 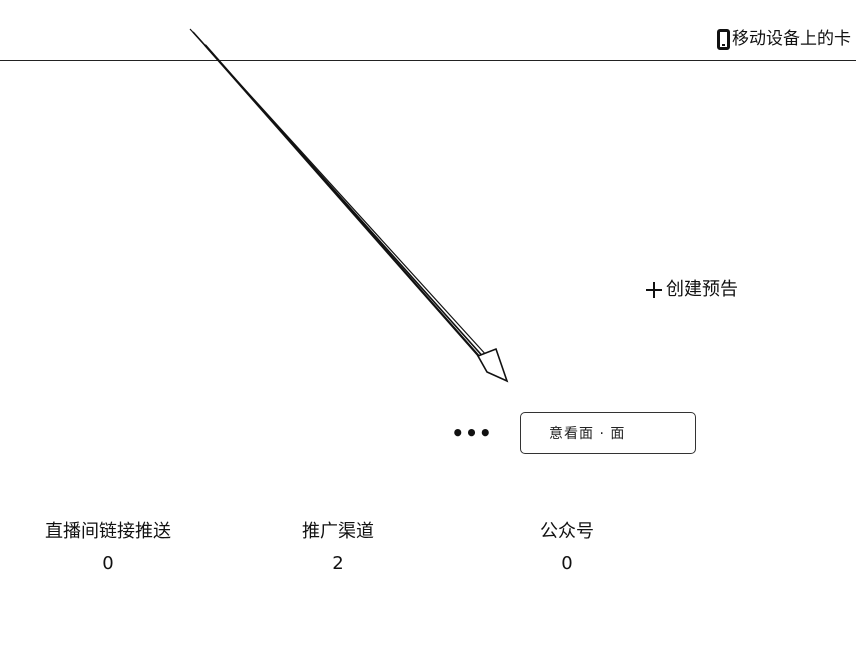 I want to click on header-divider, so click(x=428, y=60).